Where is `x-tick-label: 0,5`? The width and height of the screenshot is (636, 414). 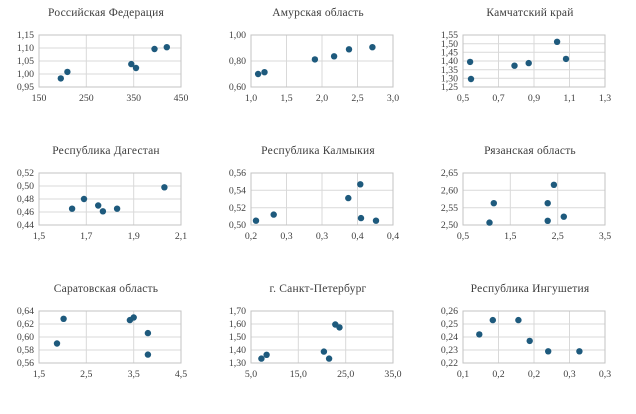
x-tick-label: 0,5 is located at coordinates (463, 236).